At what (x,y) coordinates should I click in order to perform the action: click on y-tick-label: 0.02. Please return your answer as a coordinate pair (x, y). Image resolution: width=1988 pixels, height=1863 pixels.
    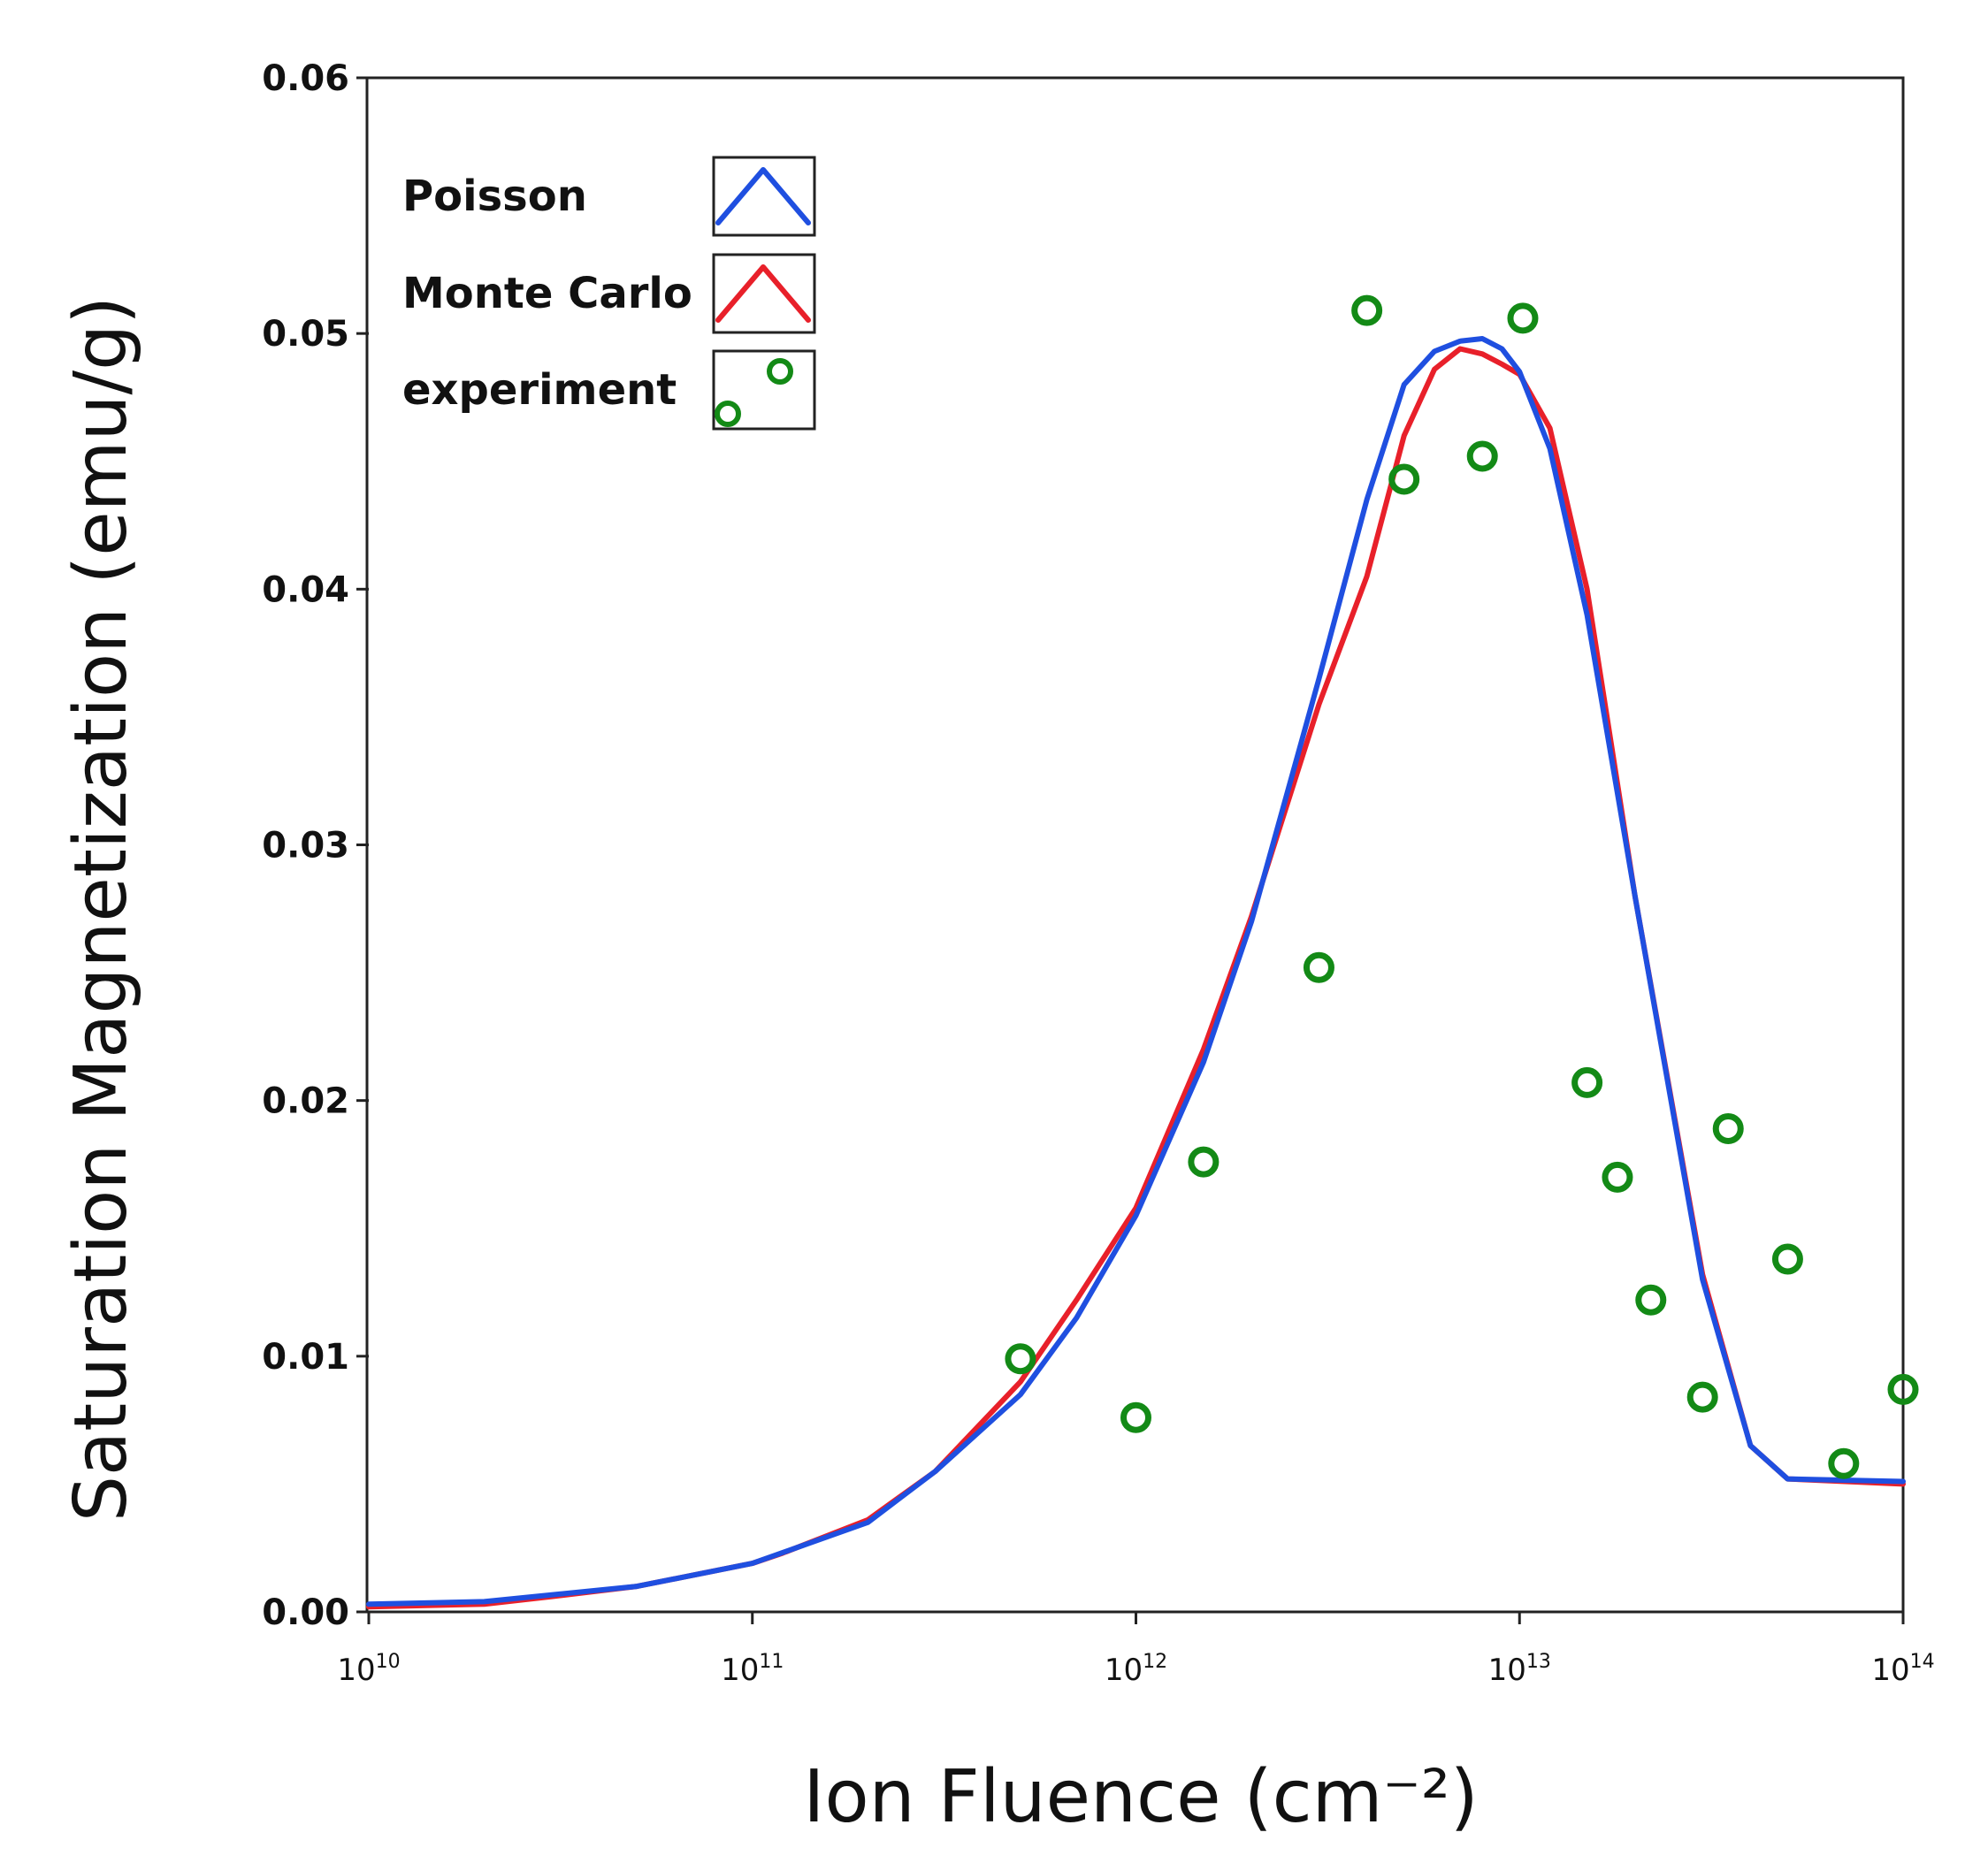
    Looking at the image, I should click on (305, 1101).